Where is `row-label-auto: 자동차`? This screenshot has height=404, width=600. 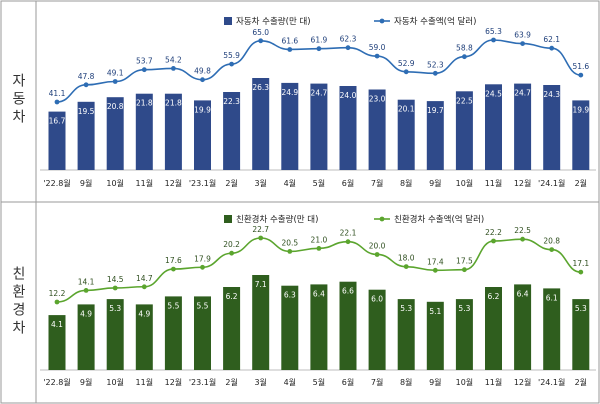
row-label-auto: 자동차 is located at coordinates (18, 100).